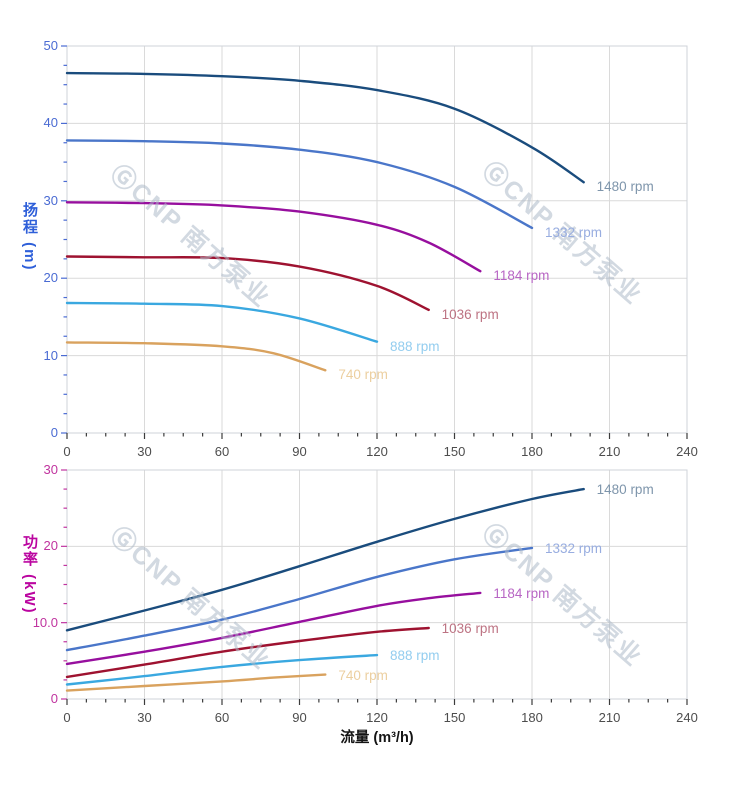  I want to click on curve-1332rpm-power, so click(299, 599).